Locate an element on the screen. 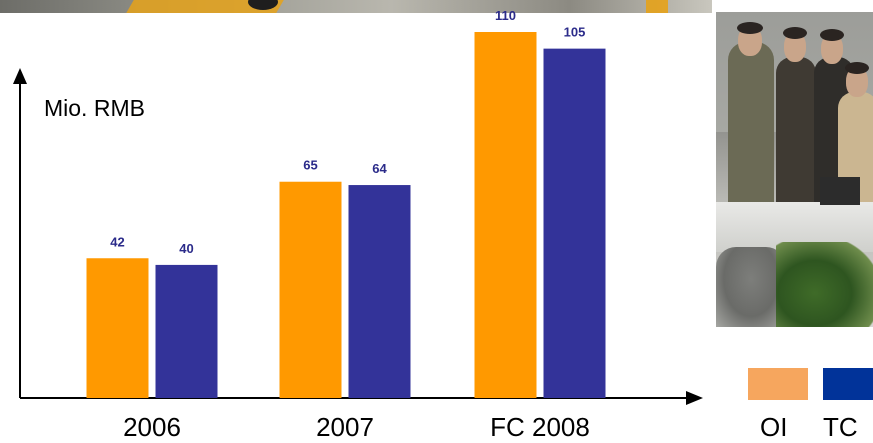 This screenshot has height=443, width=873. top-banner-image is located at coordinates (356, 6).